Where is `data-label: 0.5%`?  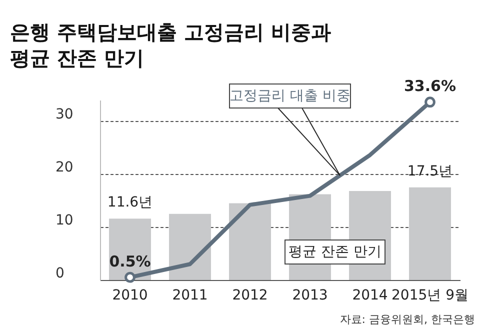 data-label: 0.5% is located at coordinates (130, 261).